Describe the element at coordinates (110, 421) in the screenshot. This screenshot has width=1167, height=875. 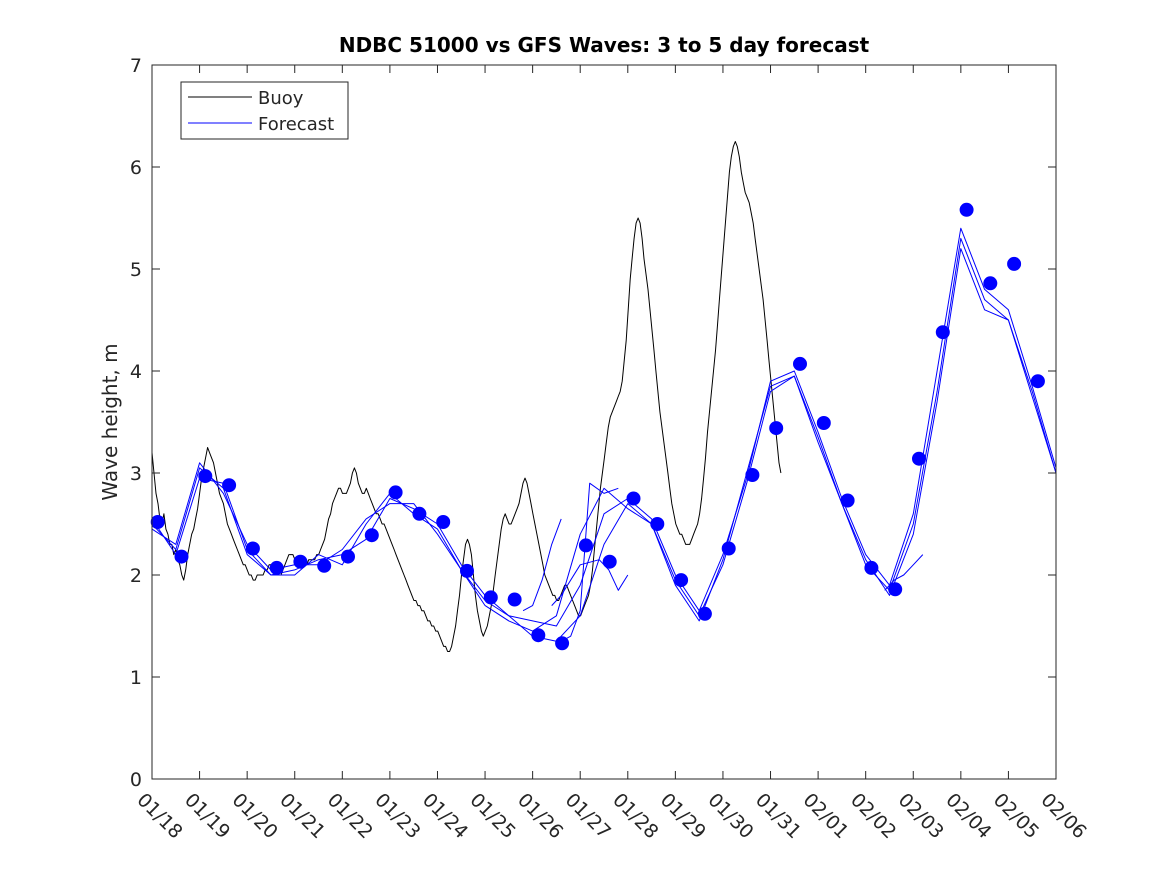
I see `y-axis-label: Wave height, m` at that location.